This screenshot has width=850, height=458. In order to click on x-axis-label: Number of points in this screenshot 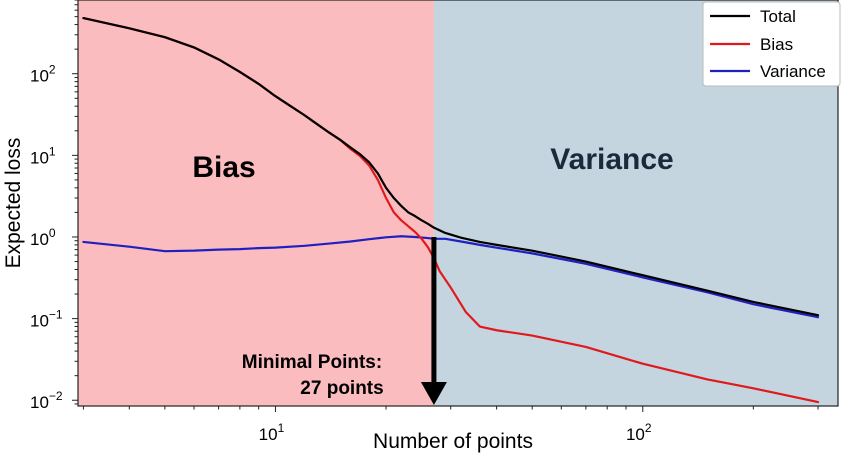, I will do `click(453, 441)`.